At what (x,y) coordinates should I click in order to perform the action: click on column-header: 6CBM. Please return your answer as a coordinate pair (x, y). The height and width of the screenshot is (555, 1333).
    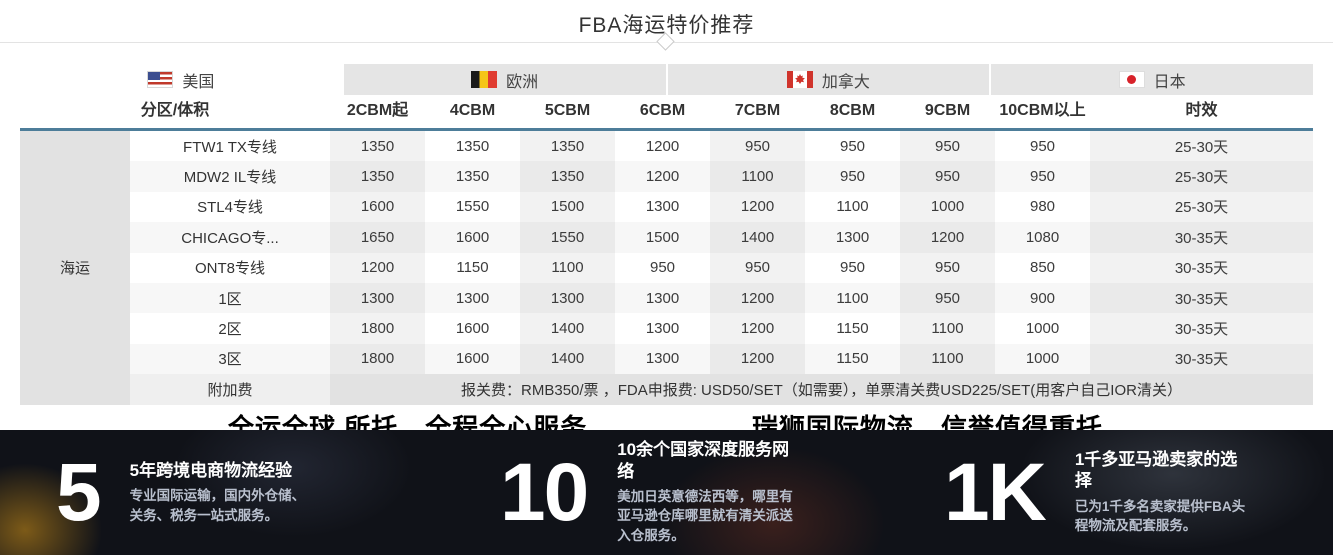
    Looking at the image, I should click on (662, 111).